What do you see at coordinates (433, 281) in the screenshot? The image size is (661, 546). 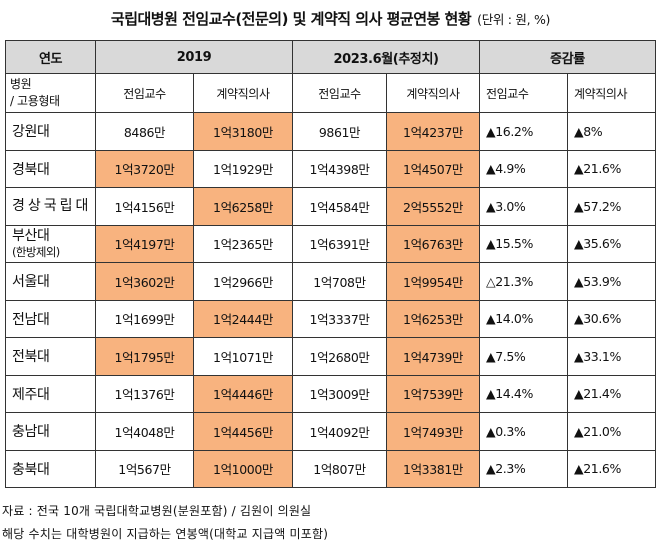 I see `contract-2023-cell: 1억9954만` at bounding box center [433, 281].